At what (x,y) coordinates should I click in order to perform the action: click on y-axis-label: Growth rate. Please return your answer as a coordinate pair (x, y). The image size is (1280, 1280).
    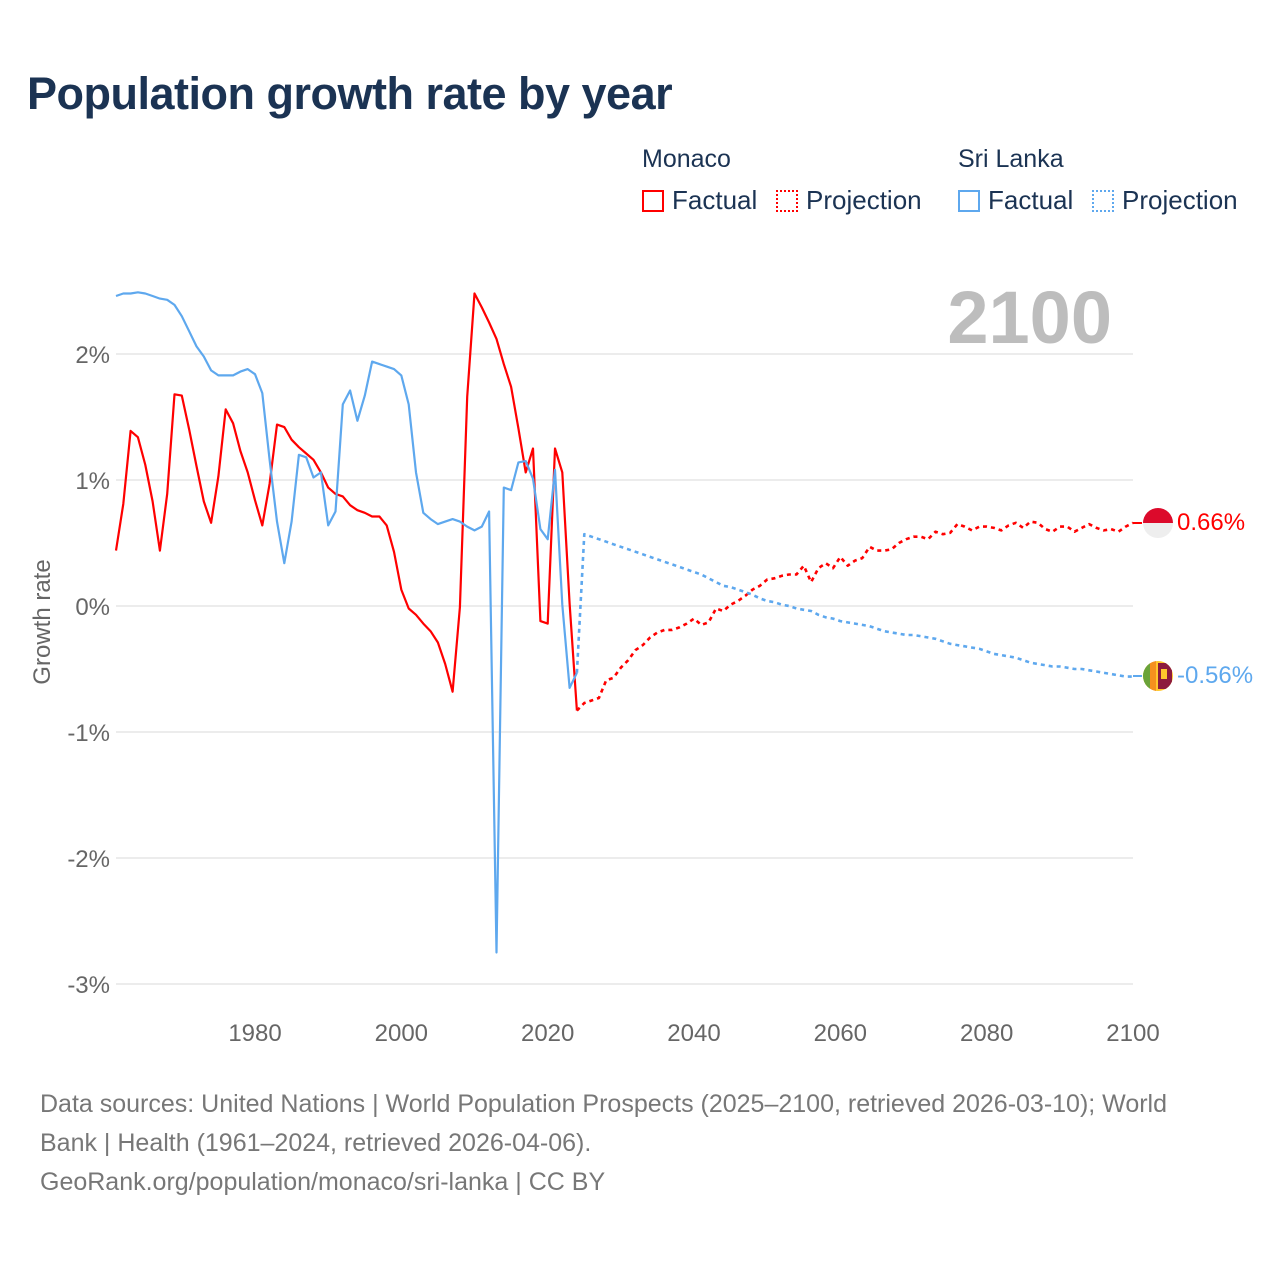
    Looking at the image, I should click on (42, 621).